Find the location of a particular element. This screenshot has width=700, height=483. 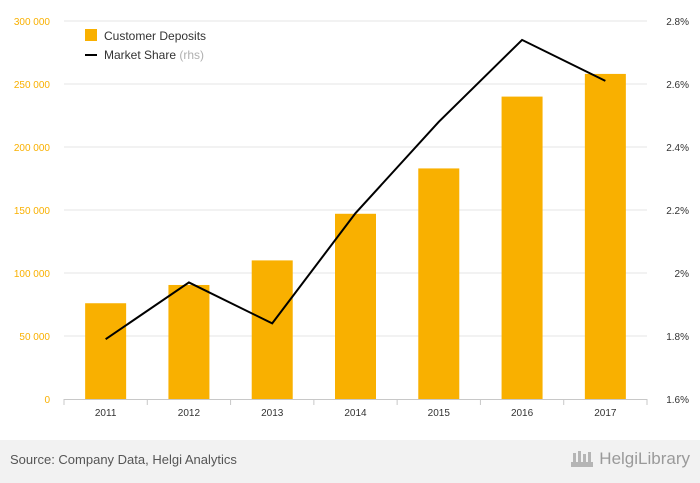

y-right-tick-label: 2.2% is located at coordinates (677, 211).